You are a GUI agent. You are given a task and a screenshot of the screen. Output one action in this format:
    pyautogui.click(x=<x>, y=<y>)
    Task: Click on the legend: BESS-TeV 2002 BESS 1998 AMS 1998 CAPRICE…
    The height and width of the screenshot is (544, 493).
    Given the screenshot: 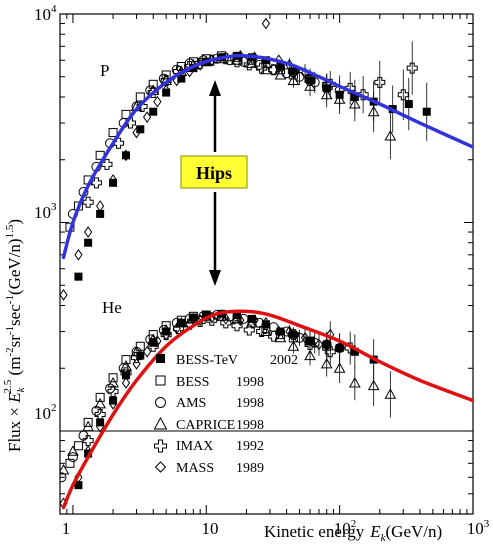 What is the action you would take?
    pyautogui.click(x=225, y=414)
    